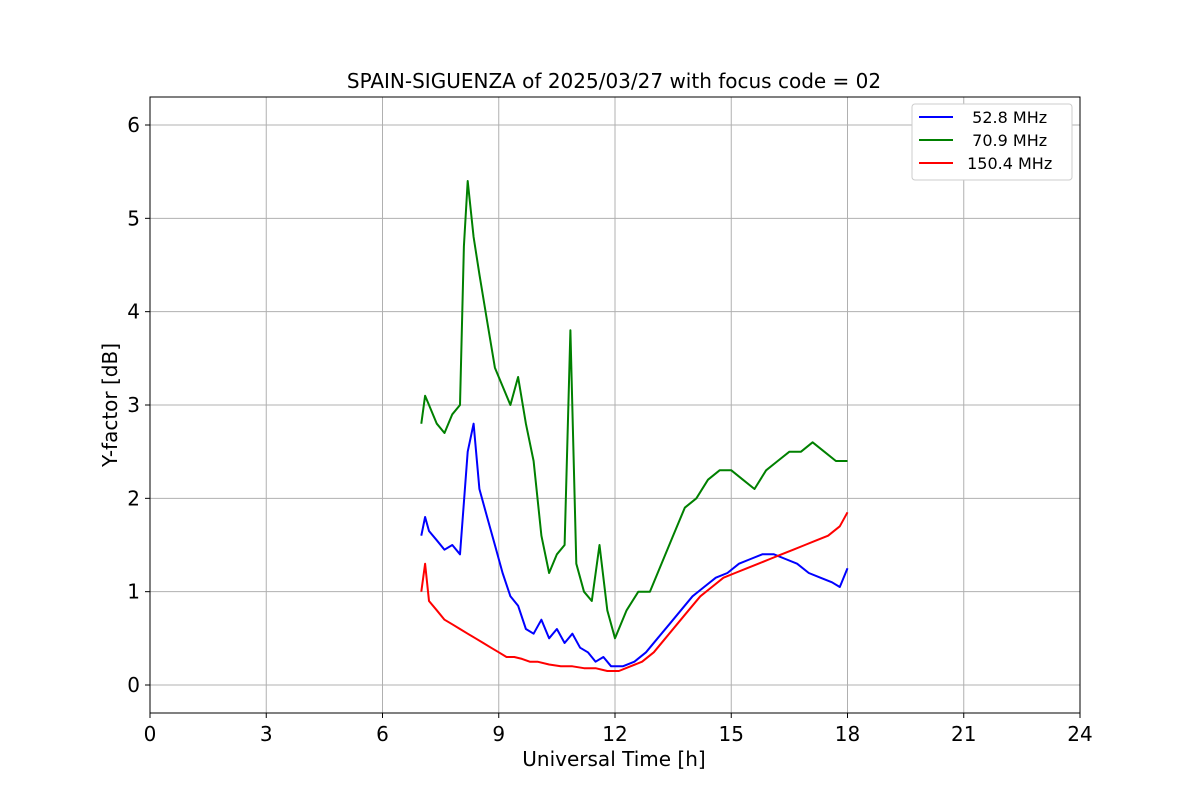 The image size is (1200, 800). Describe the element at coordinates (1007, 163) in the screenshot. I see `legend-label-3: 150.4 MHz` at that location.